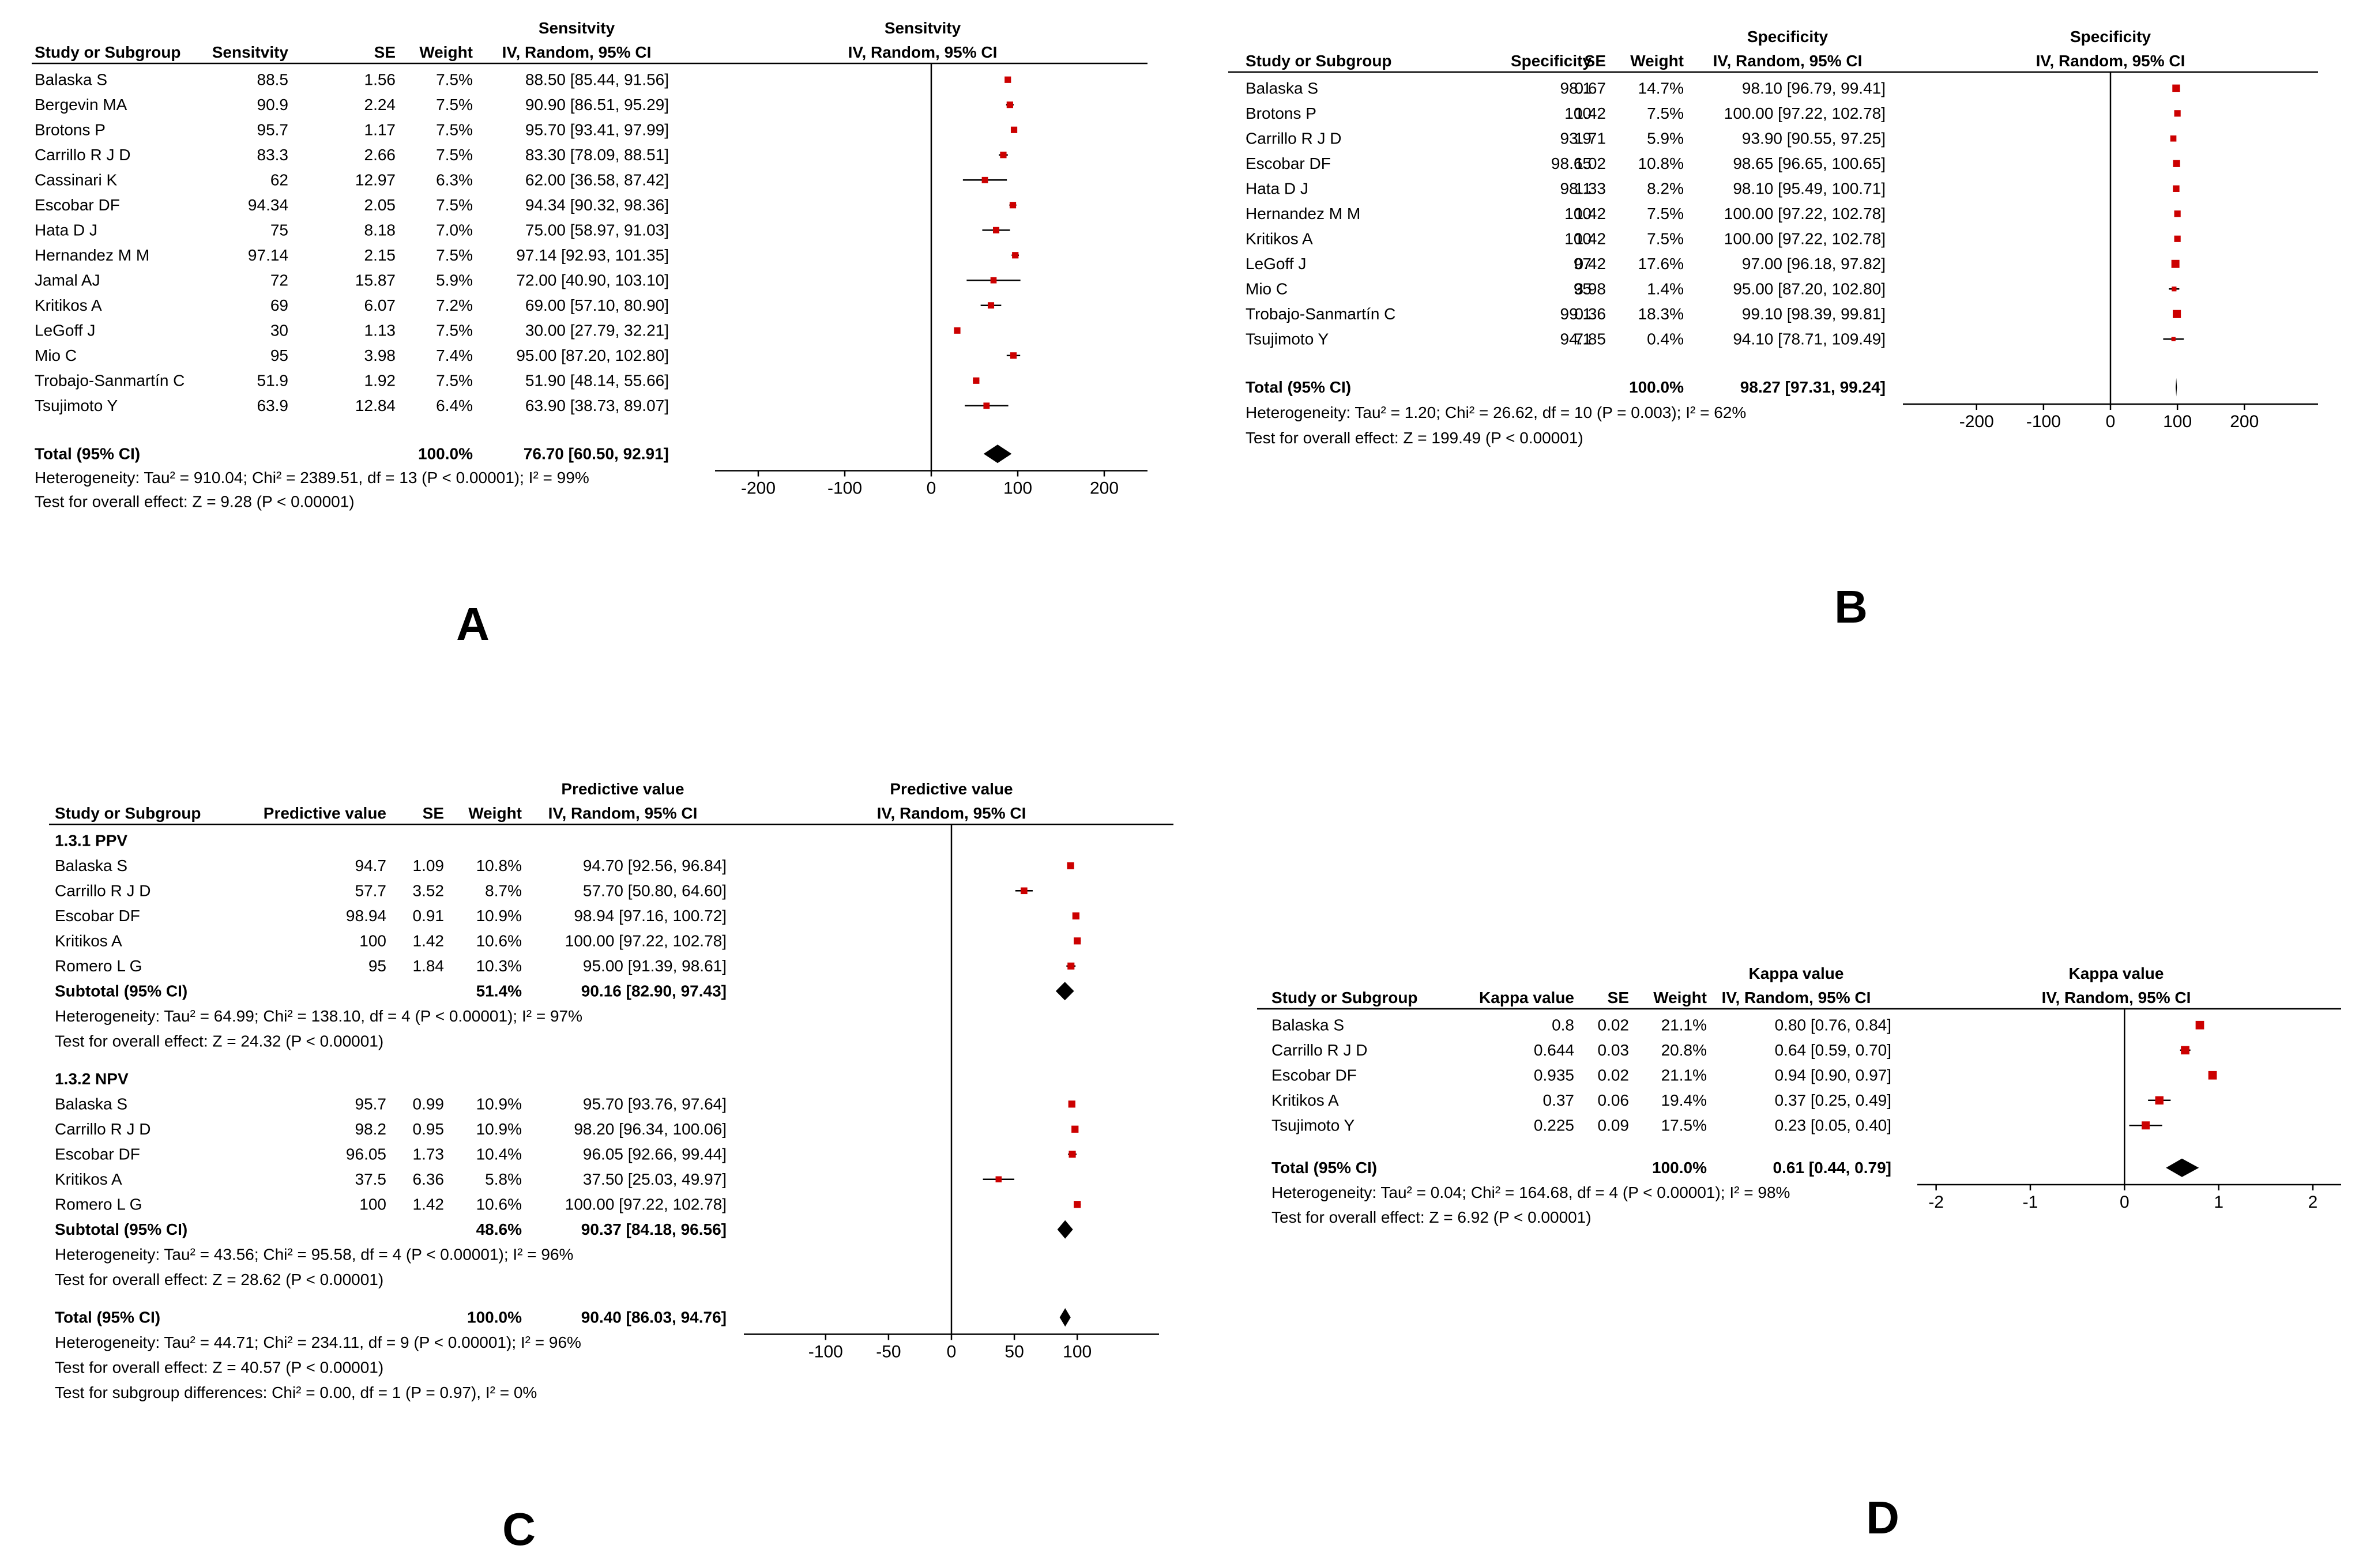 This screenshot has height=1568, width=2359. What do you see at coordinates (2176, 387) in the screenshot?
I see `panel-b-total-diamond` at bounding box center [2176, 387].